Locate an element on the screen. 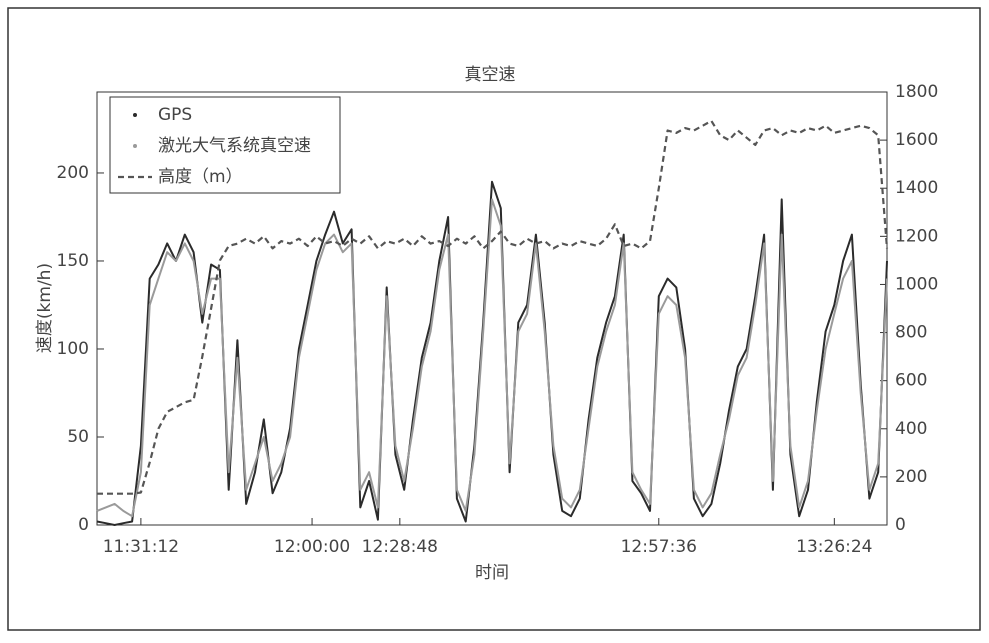 The image size is (989, 643). x-tick-label: 12:00:00 is located at coordinates (312, 547).